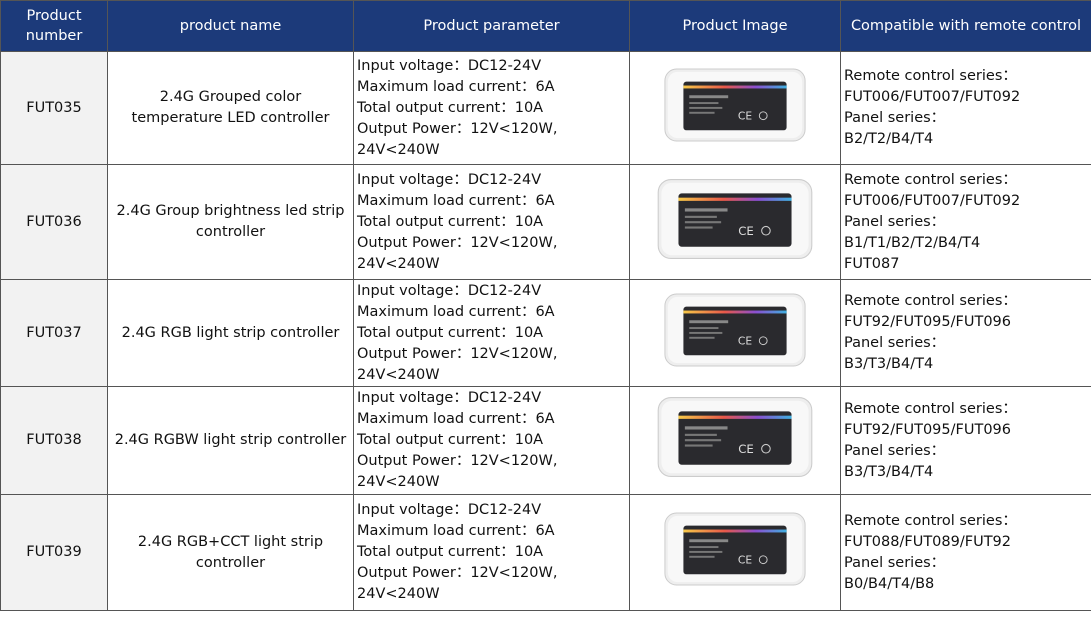 This screenshot has height=620, width=1091. I want to click on header-cell: Product parameter, so click(491, 26).